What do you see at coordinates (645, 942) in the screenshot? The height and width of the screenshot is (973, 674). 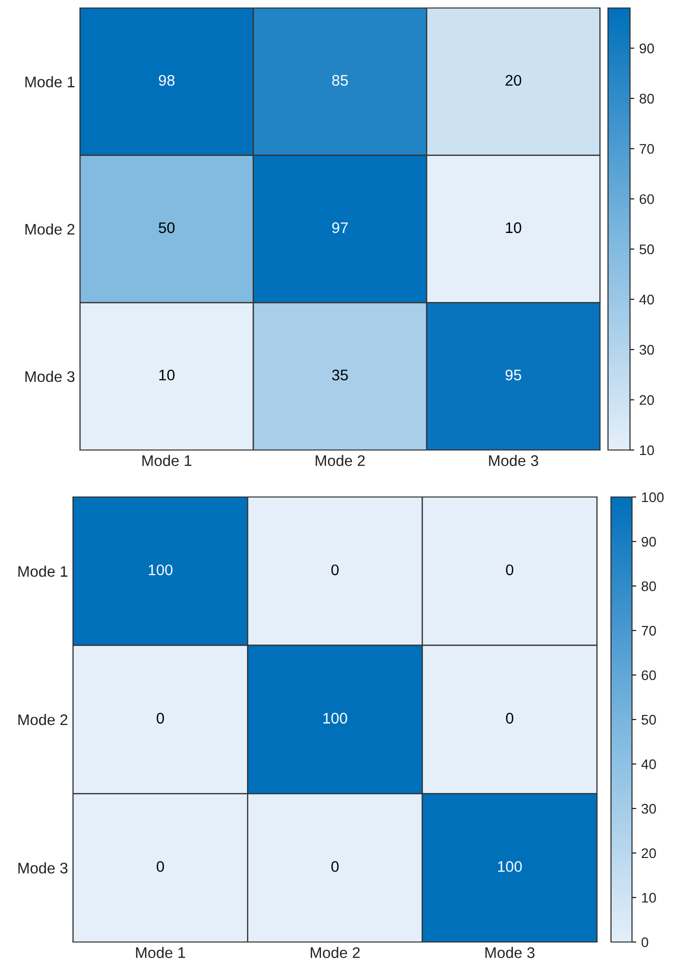 I see `color-bar-label: 0` at bounding box center [645, 942].